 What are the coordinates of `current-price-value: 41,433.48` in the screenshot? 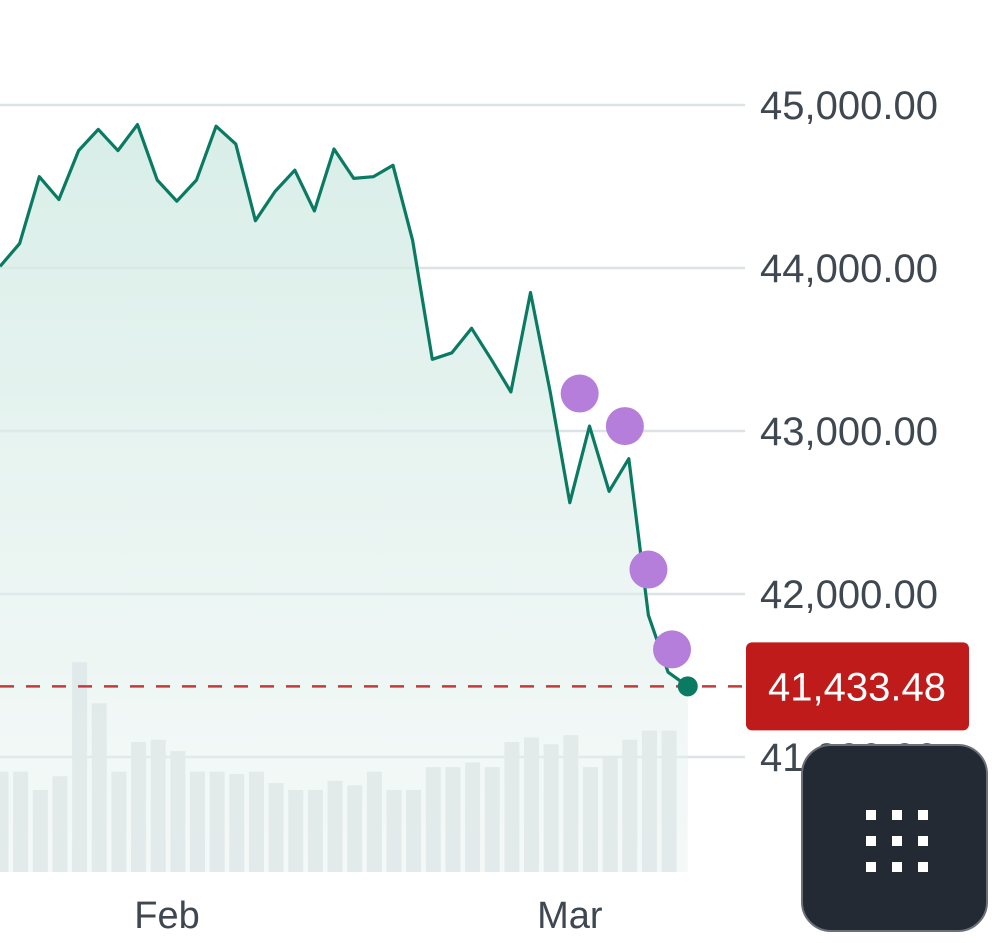 It's located at (857, 687).